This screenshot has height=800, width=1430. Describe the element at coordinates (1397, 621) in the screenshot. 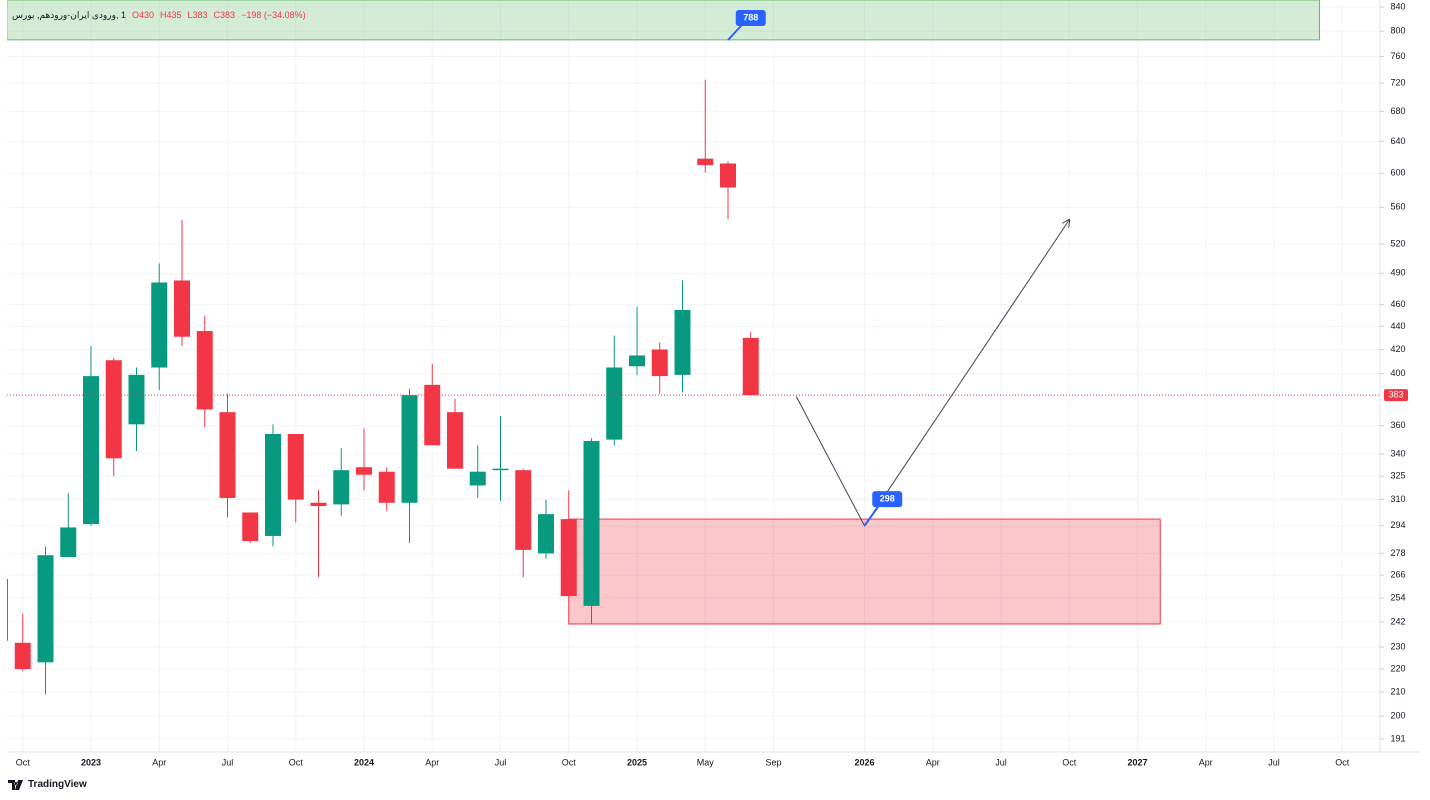

I see `y-tick-label: 242` at that location.